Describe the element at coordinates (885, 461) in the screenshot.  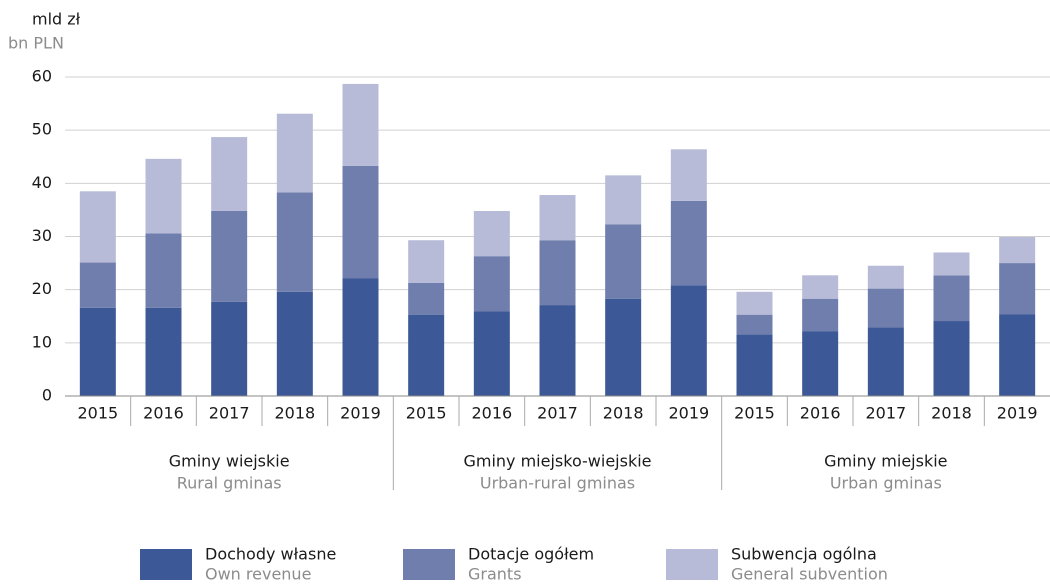
I see `group-label: Gminy miejskie` at that location.